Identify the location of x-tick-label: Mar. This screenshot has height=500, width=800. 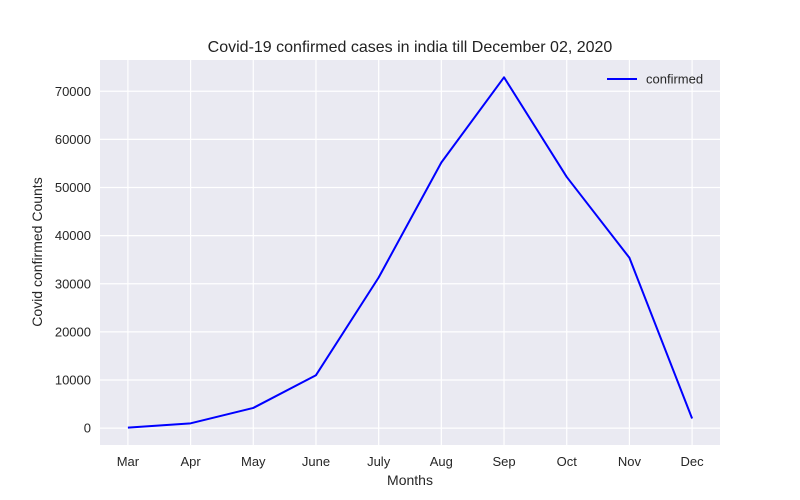
(128, 461).